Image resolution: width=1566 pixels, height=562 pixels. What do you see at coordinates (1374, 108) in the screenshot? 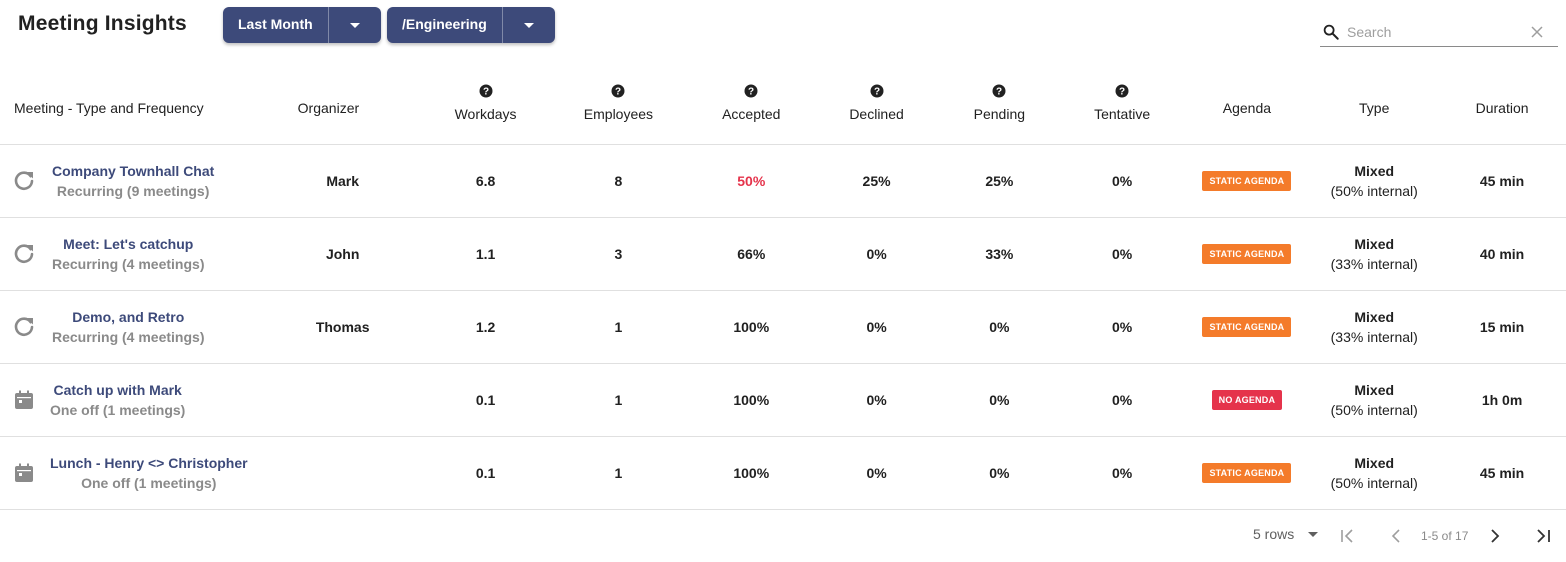
I see `column-header-type: Type` at bounding box center [1374, 108].